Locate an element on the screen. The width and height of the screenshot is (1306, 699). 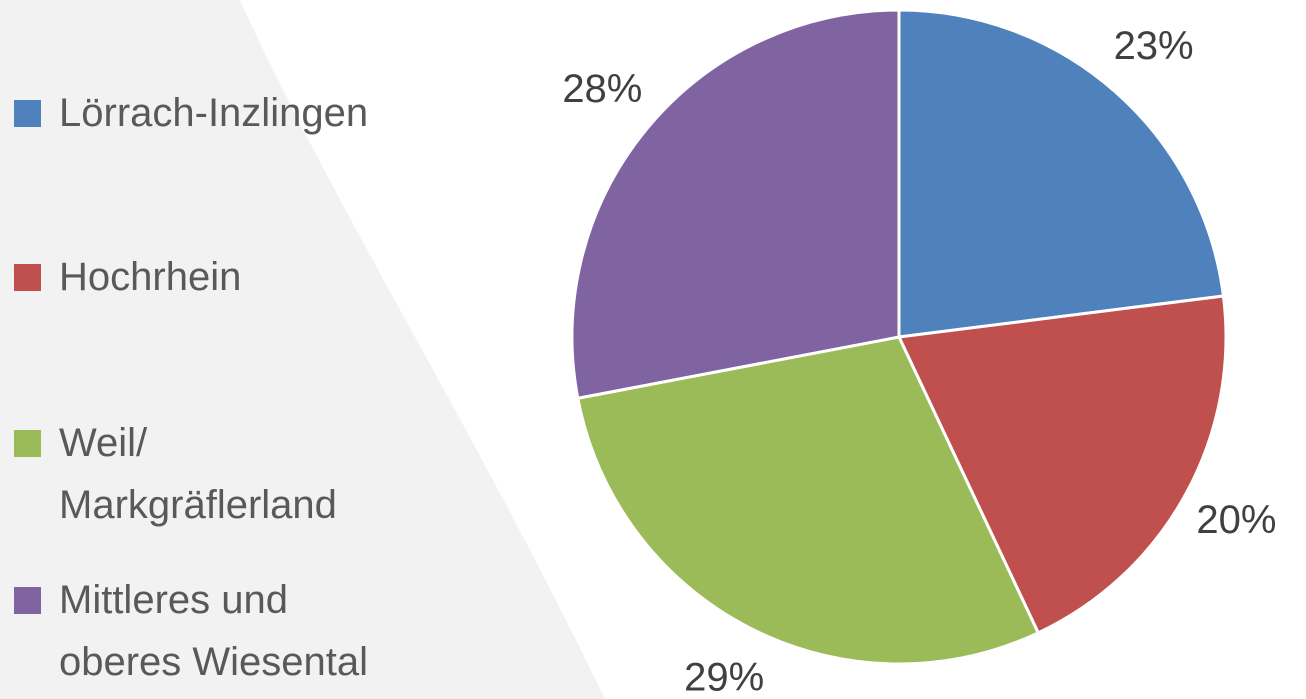
data-label: 28% is located at coordinates (602, 89).